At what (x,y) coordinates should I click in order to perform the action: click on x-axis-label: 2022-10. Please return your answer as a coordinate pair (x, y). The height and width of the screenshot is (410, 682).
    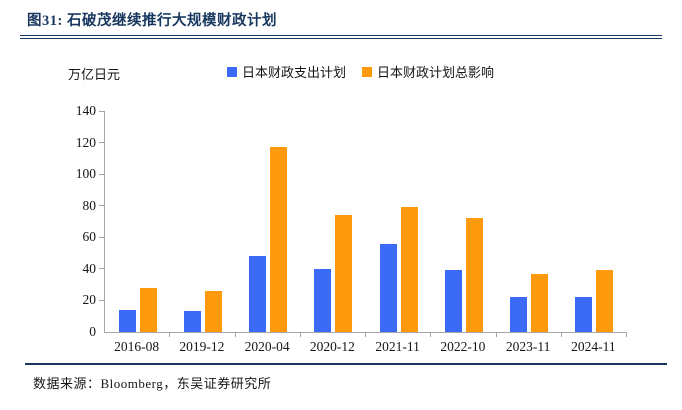
    Looking at the image, I should click on (463, 346).